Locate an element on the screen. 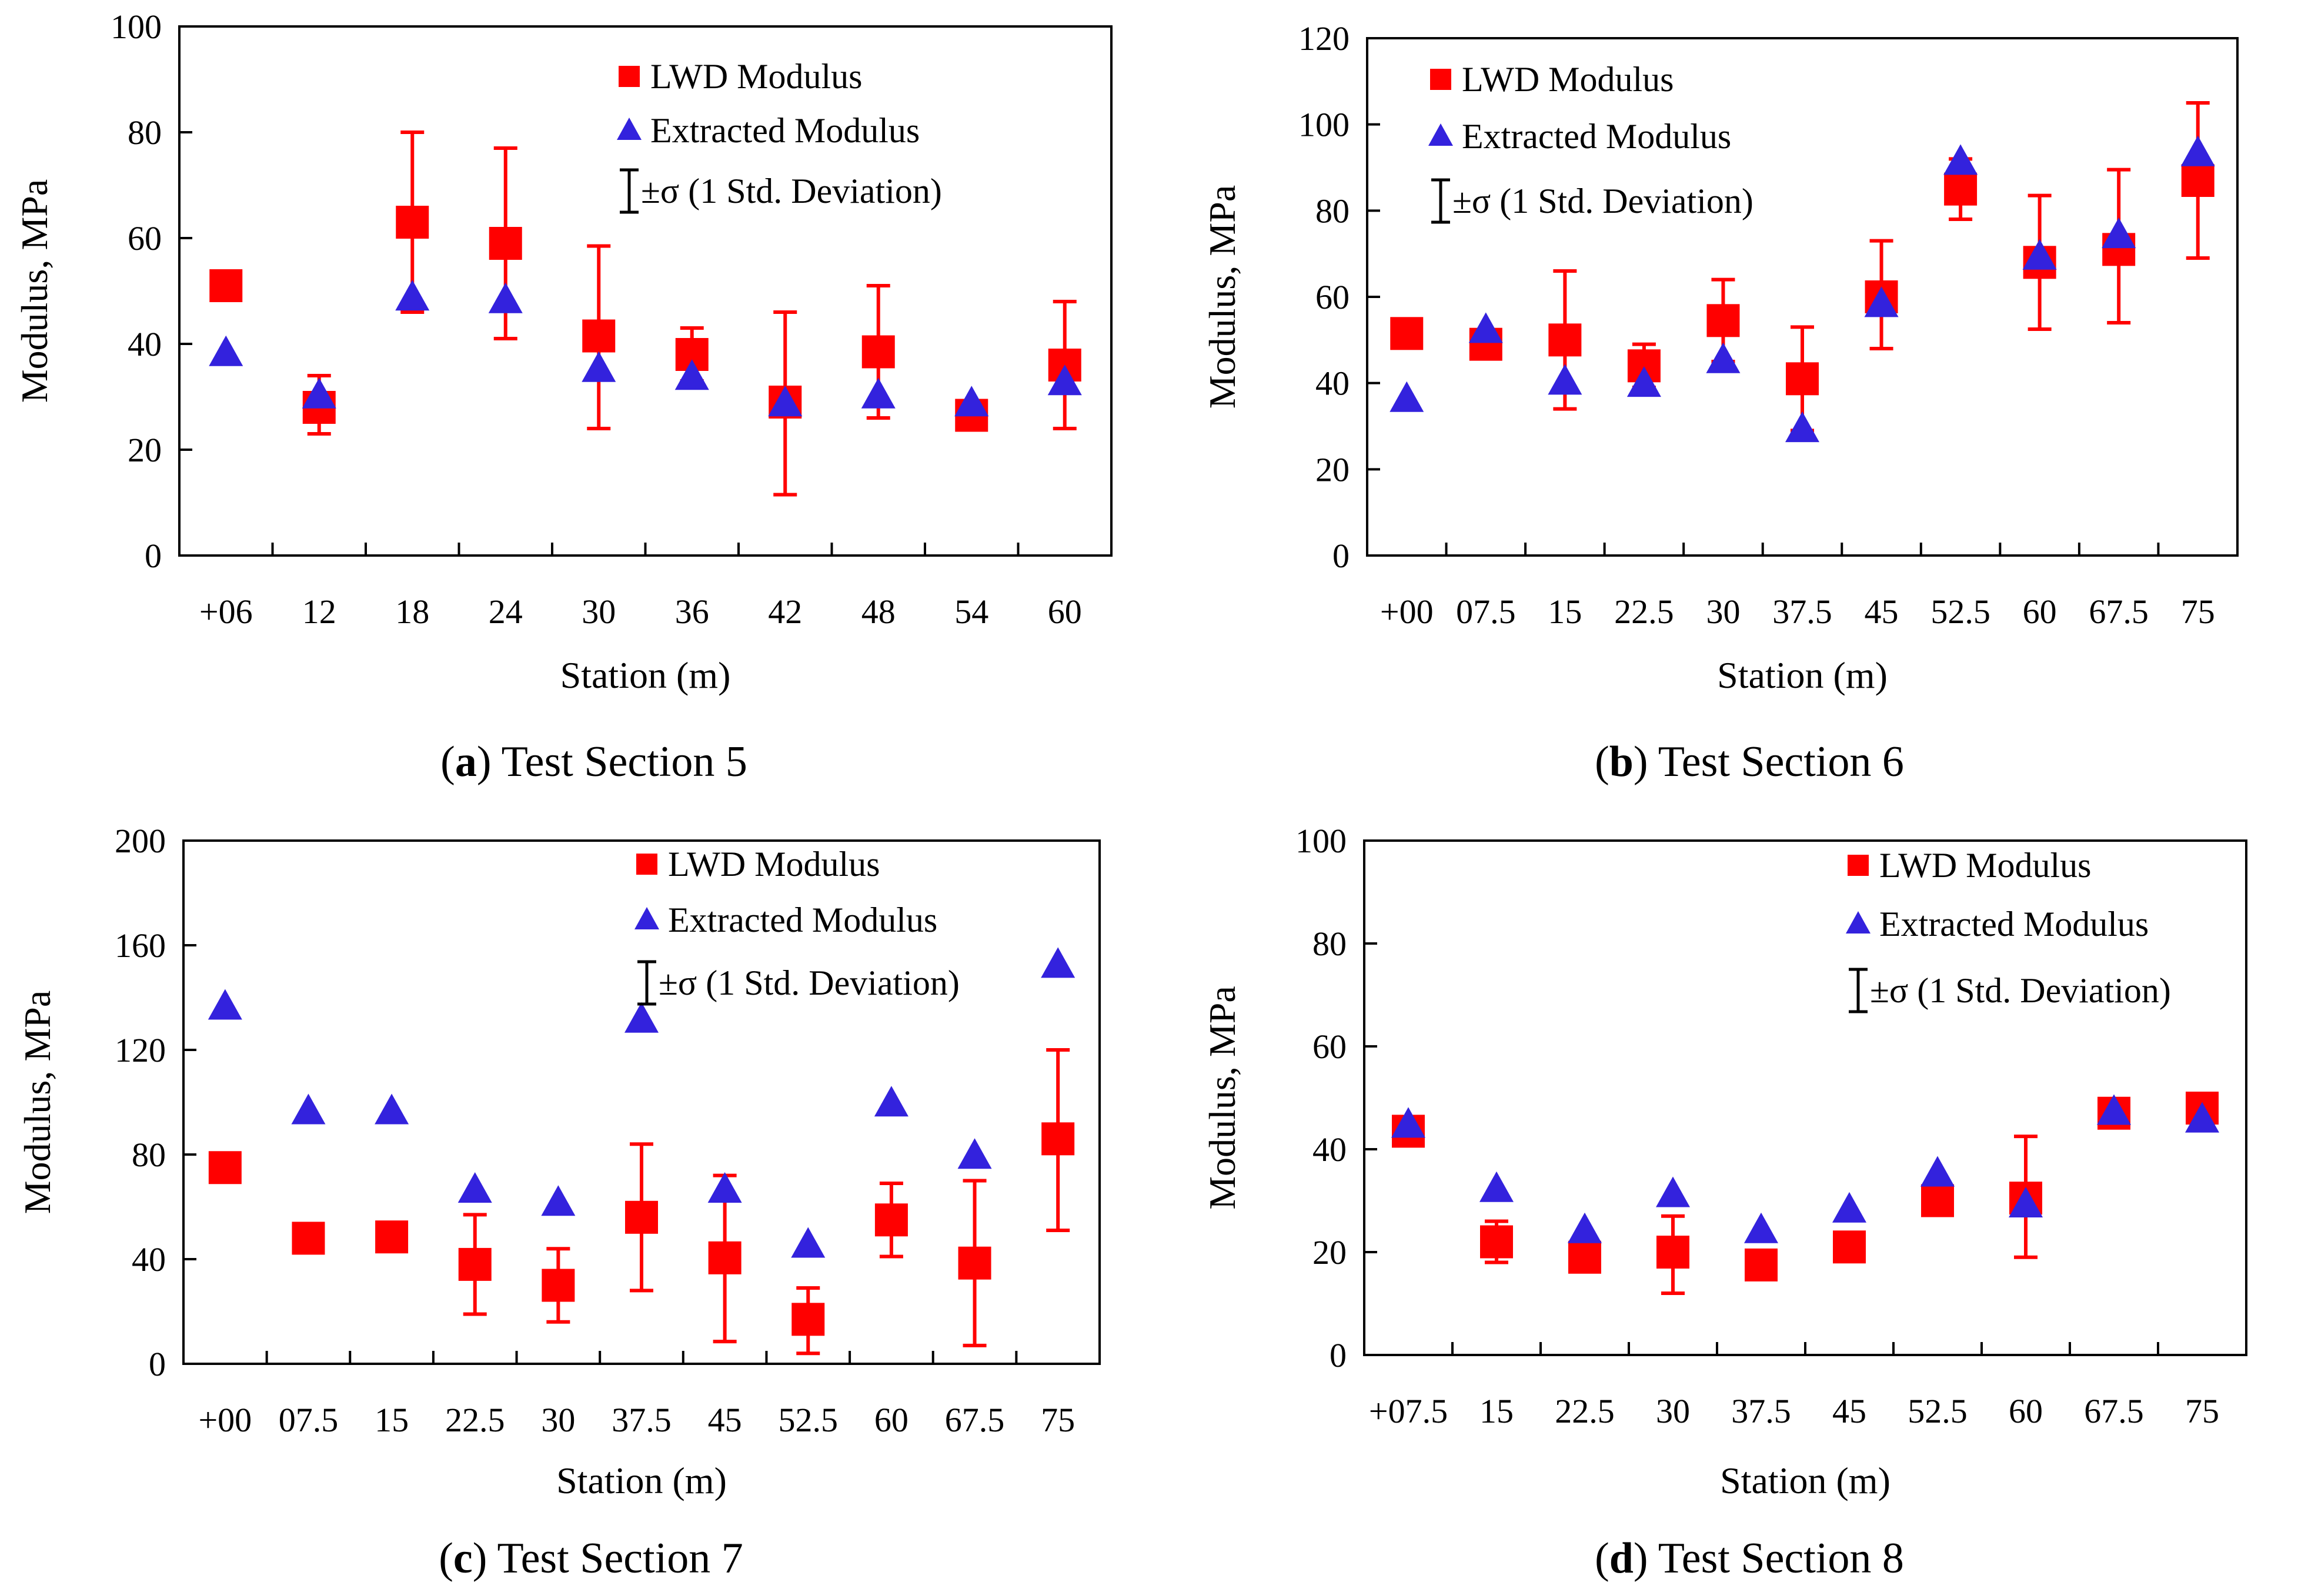  caption-title: ) Test Section 6 is located at coordinates (1769, 762).